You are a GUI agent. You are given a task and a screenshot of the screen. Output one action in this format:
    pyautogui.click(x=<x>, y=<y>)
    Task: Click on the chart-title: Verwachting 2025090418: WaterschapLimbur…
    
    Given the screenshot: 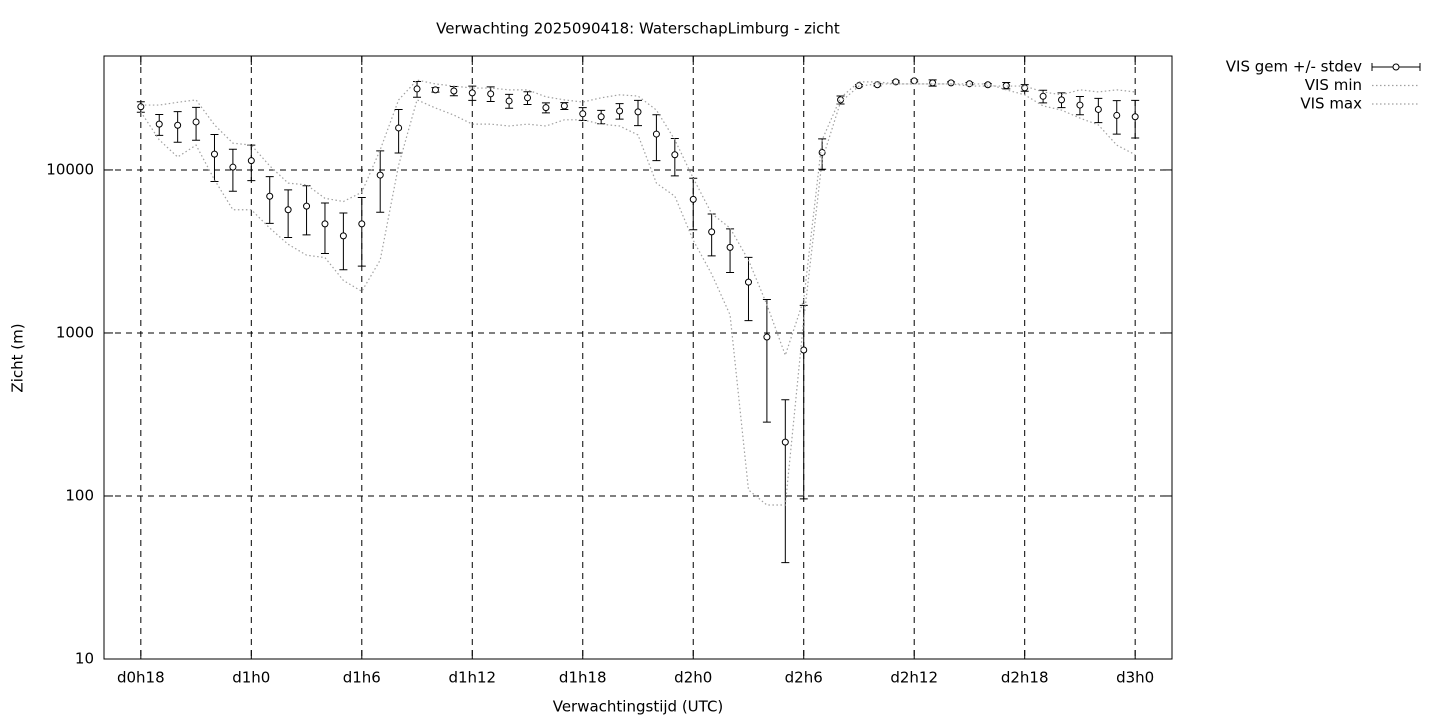 What is the action you would take?
    pyautogui.click(x=638, y=29)
    